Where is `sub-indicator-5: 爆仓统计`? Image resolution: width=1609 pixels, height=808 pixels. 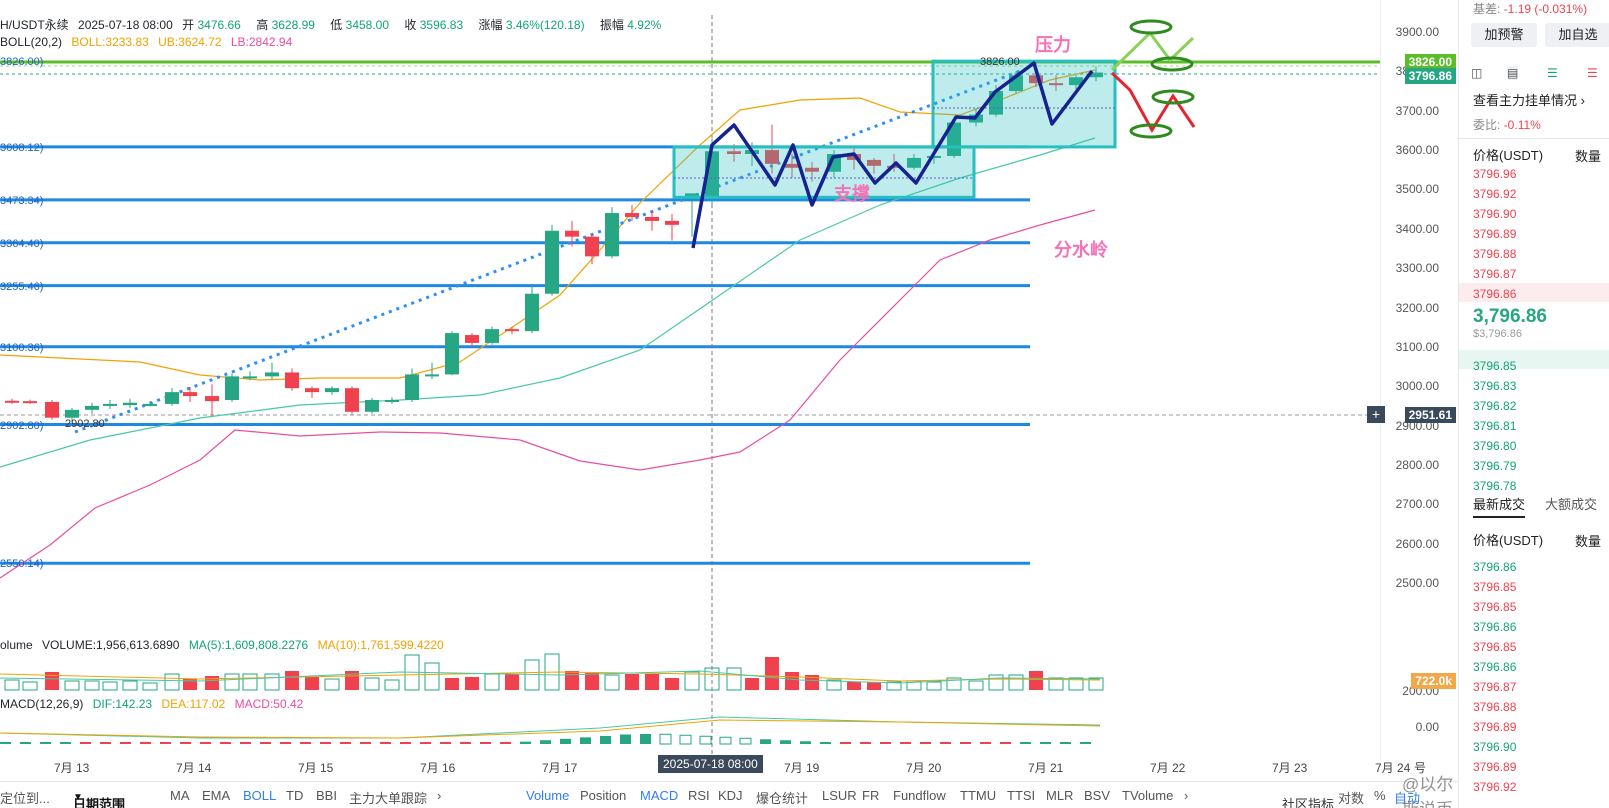 sub-indicator-5: 爆仓统计 is located at coordinates (782, 798).